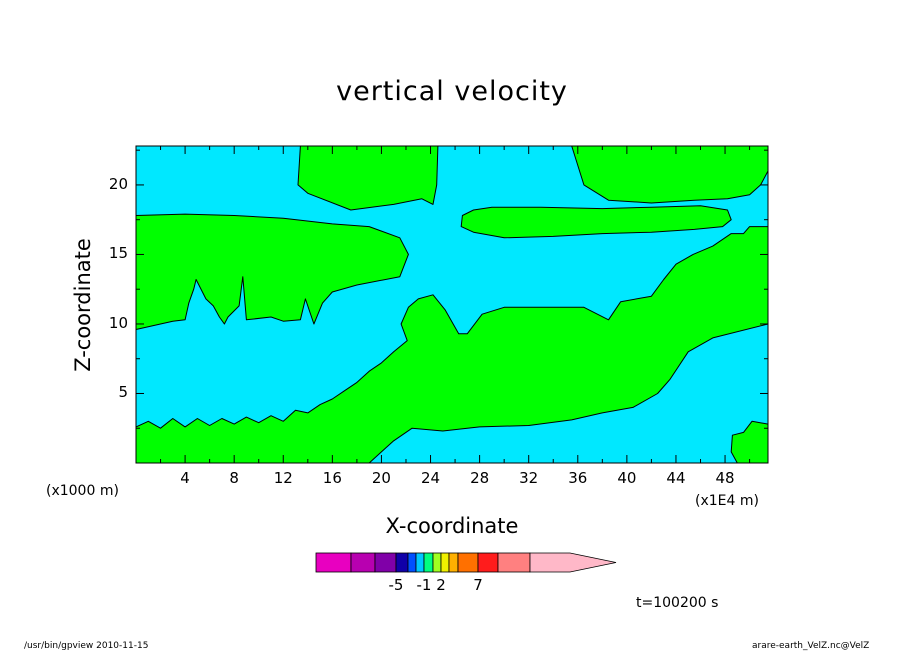  I want to click on colorbar-arrow, so click(573, 562).